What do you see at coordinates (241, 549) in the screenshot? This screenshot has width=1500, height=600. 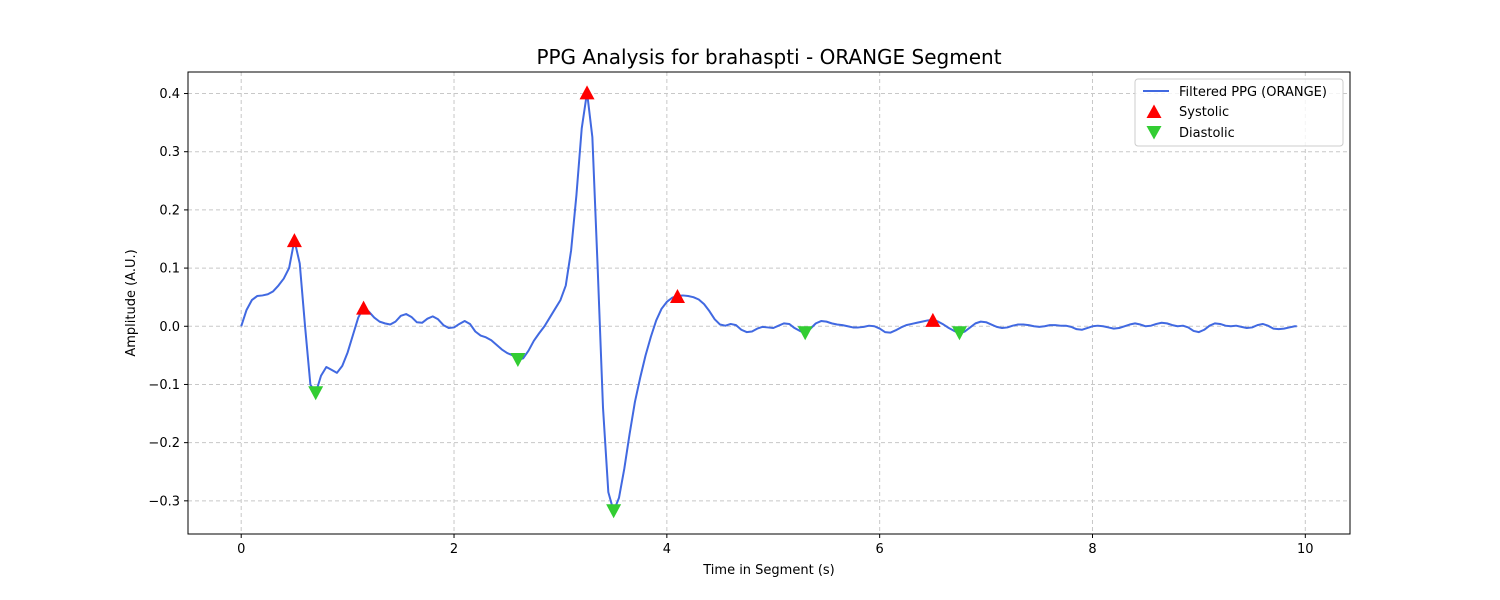 I see `x-tick-label: 0` at bounding box center [241, 549].